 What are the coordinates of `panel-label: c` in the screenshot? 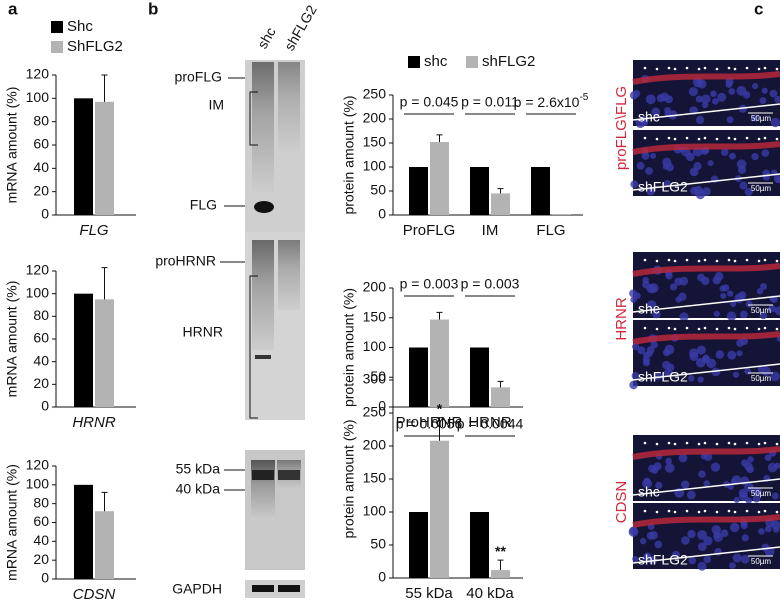 It's located at (758, 9).